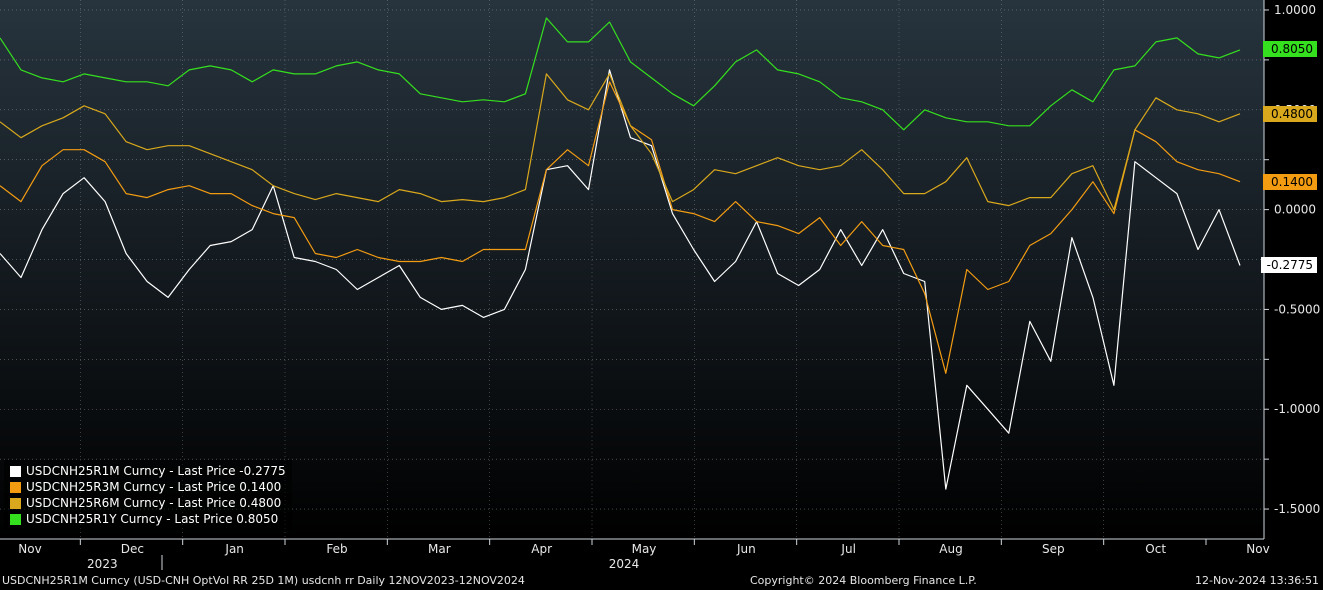  I want to click on legend-item: USDCNH25R1M Curncy - Last Price -0.2775, so click(148, 471).